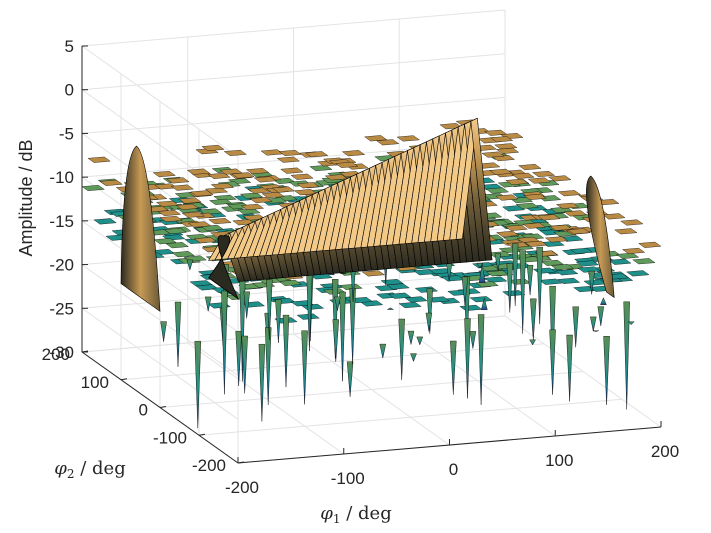 This screenshot has width=711, height=533. What do you see at coordinates (61, 308) in the screenshot?
I see `z-tick-label: -25` at bounding box center [61, 308].